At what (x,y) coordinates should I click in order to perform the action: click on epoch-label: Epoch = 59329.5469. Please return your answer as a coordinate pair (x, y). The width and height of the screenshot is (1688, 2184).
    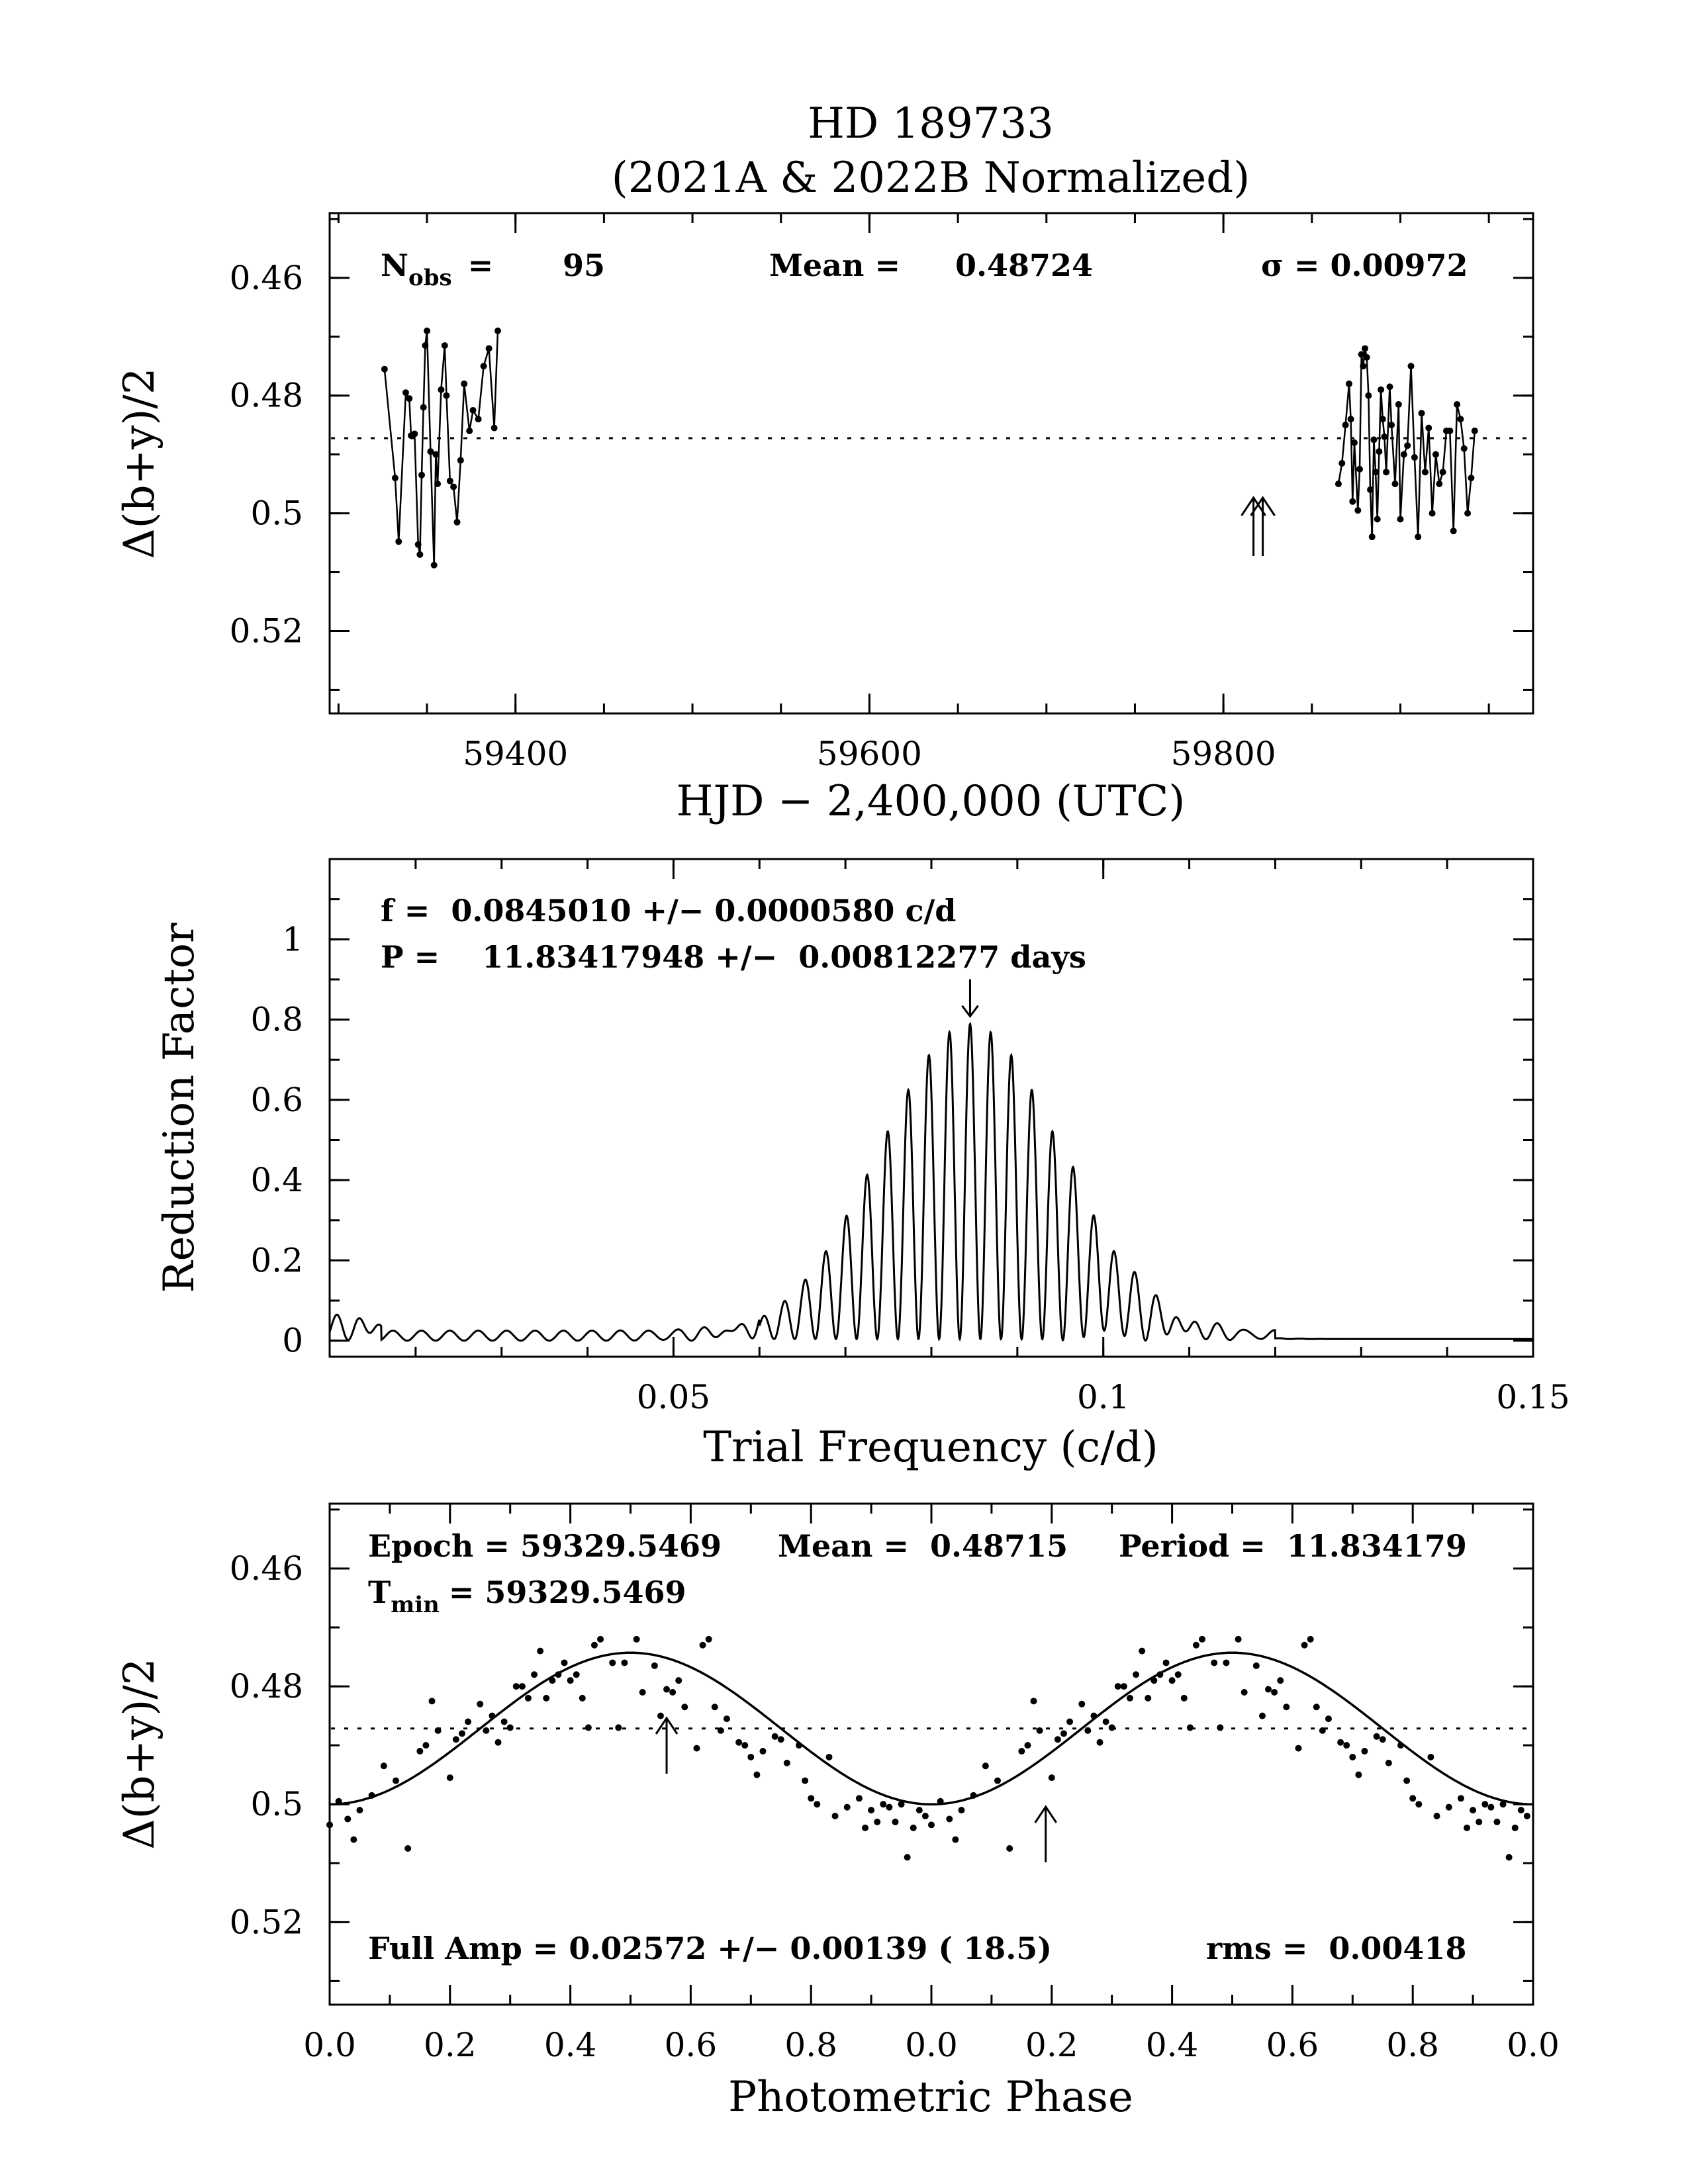
    Looking at the image, I should click on (545, 1546).